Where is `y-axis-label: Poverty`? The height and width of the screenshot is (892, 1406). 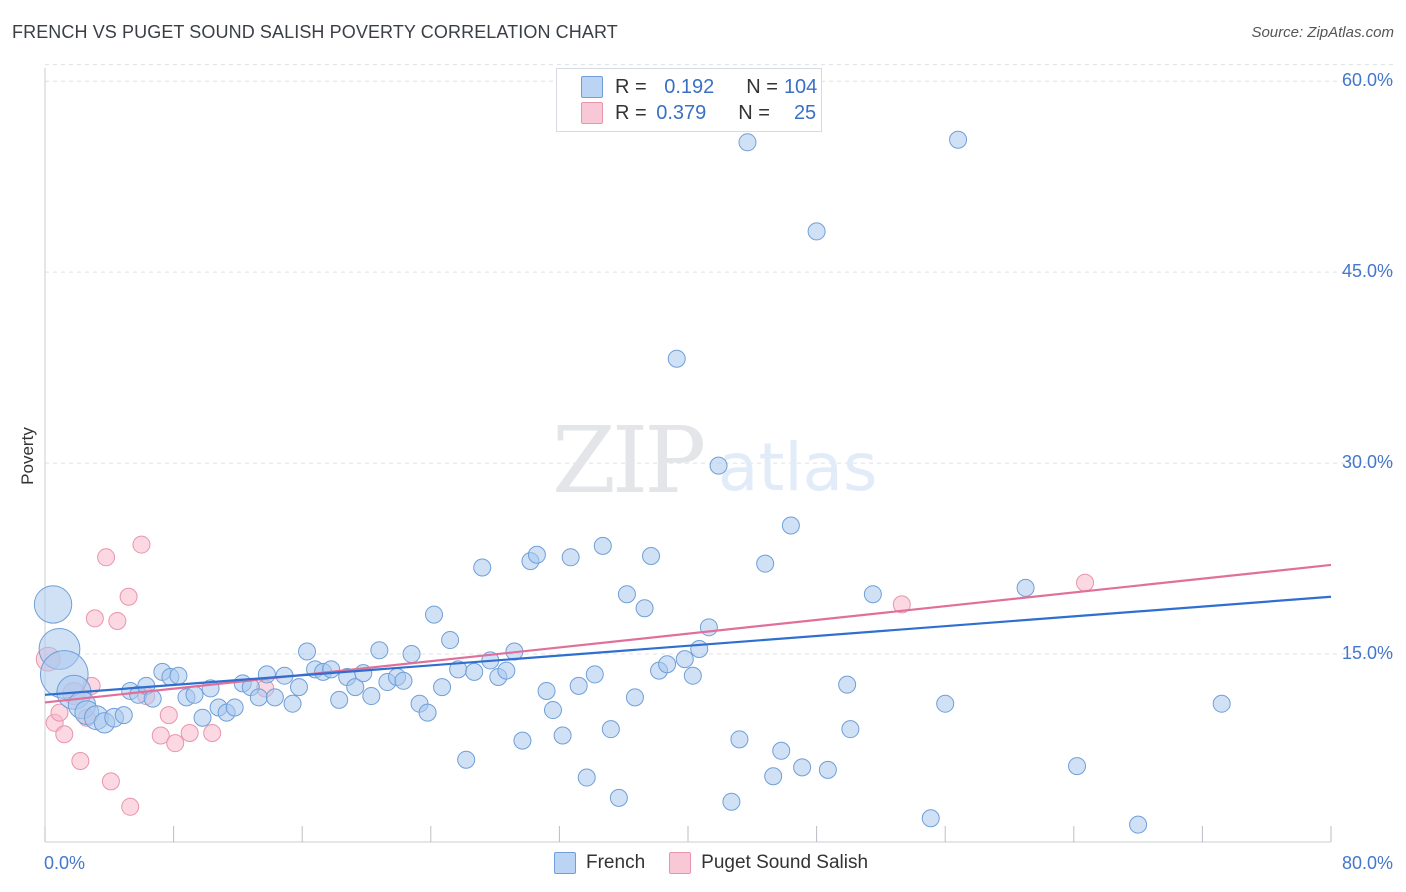 y-axis-label: Poverty is located at coordinates (27, 456).